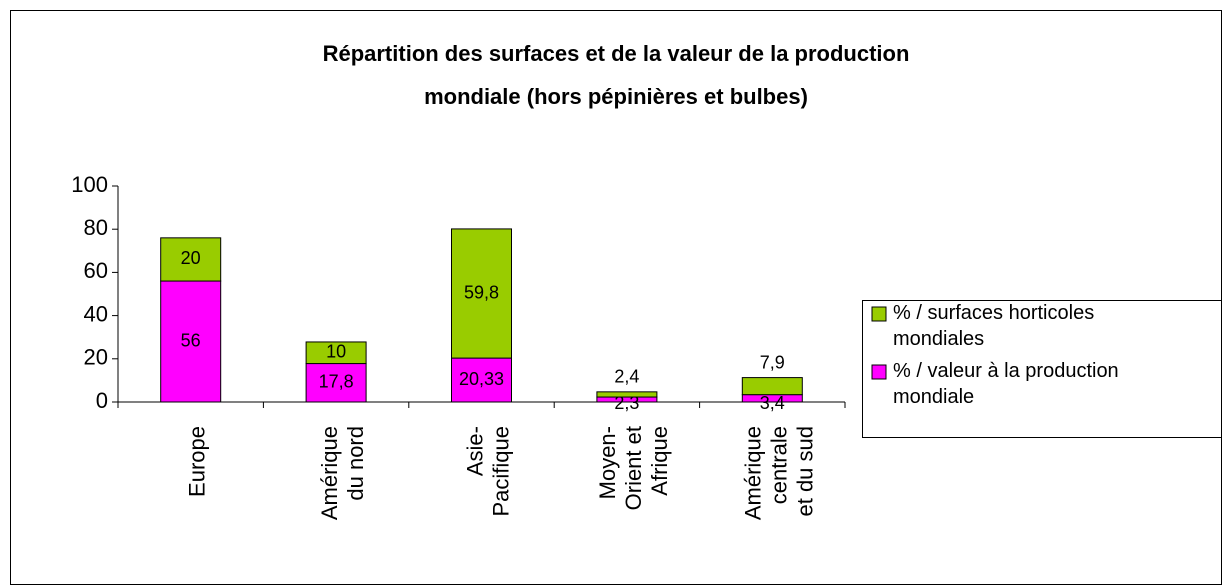  What do you see at coordinates (1006, 384) in the screenshot?
I see `legend-label: % / valeur à la production mondiale` at bounding box center [1006, 384].